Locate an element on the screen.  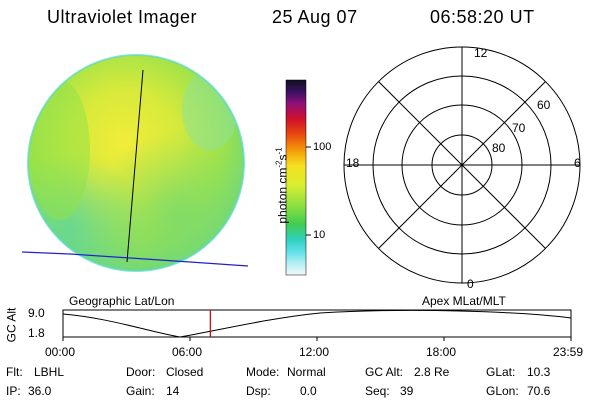
orbit-xtick-3: 18:00 is located at coordinates (441, 352).